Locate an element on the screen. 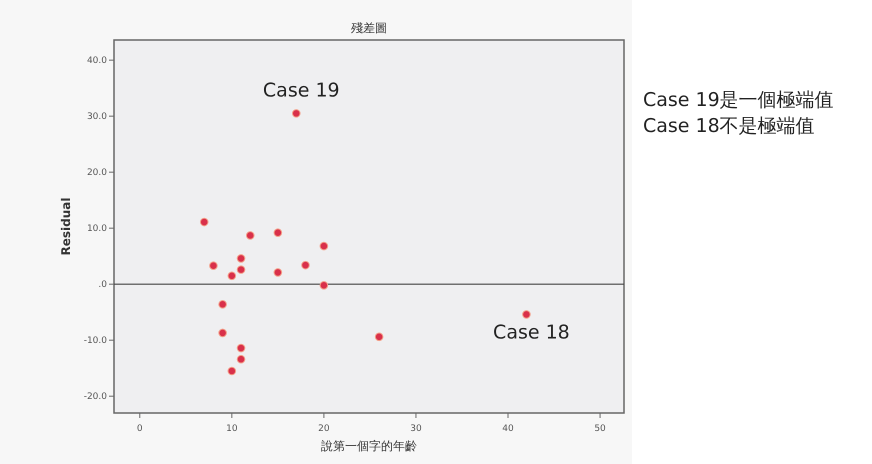 The height and width of the screenshot is (464, 872). y-tick-label: 30.0 is located at coordinates (97, 117).